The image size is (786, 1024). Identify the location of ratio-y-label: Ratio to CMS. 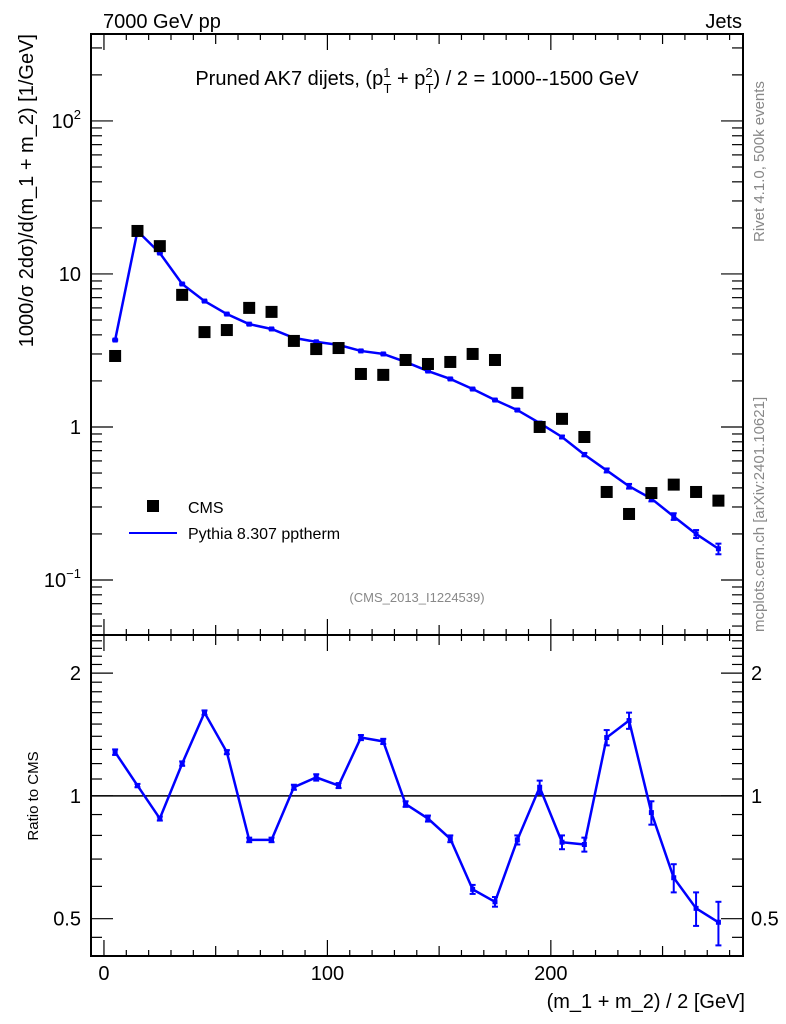
(33, 795).